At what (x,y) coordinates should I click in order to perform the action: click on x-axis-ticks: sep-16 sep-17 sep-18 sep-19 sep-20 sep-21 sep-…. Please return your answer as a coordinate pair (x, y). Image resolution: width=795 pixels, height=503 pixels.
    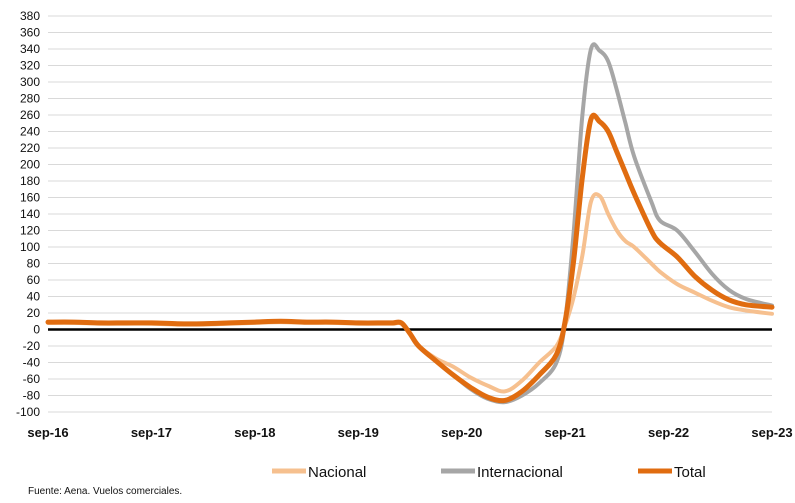
    Looking at the image, I should click on (409, 432).